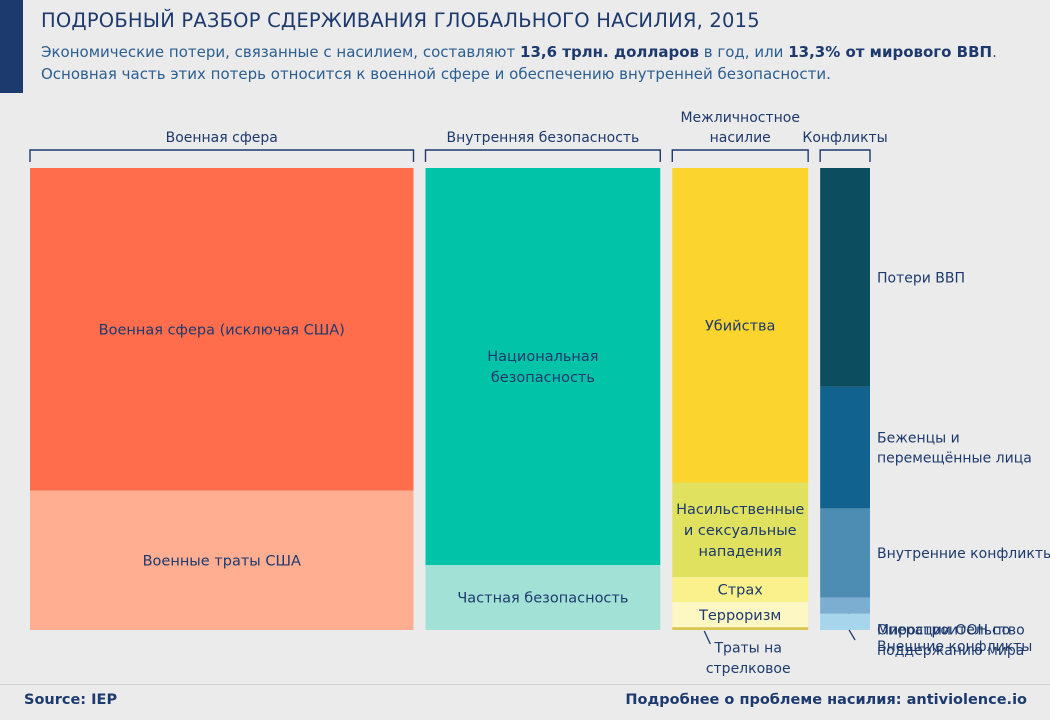  What do you see at coordinates (890, 52) in the screenshot?
I see `subtitle-gdp-share: 13,3% от мирового ВВП` at bounding box center [890, 52].